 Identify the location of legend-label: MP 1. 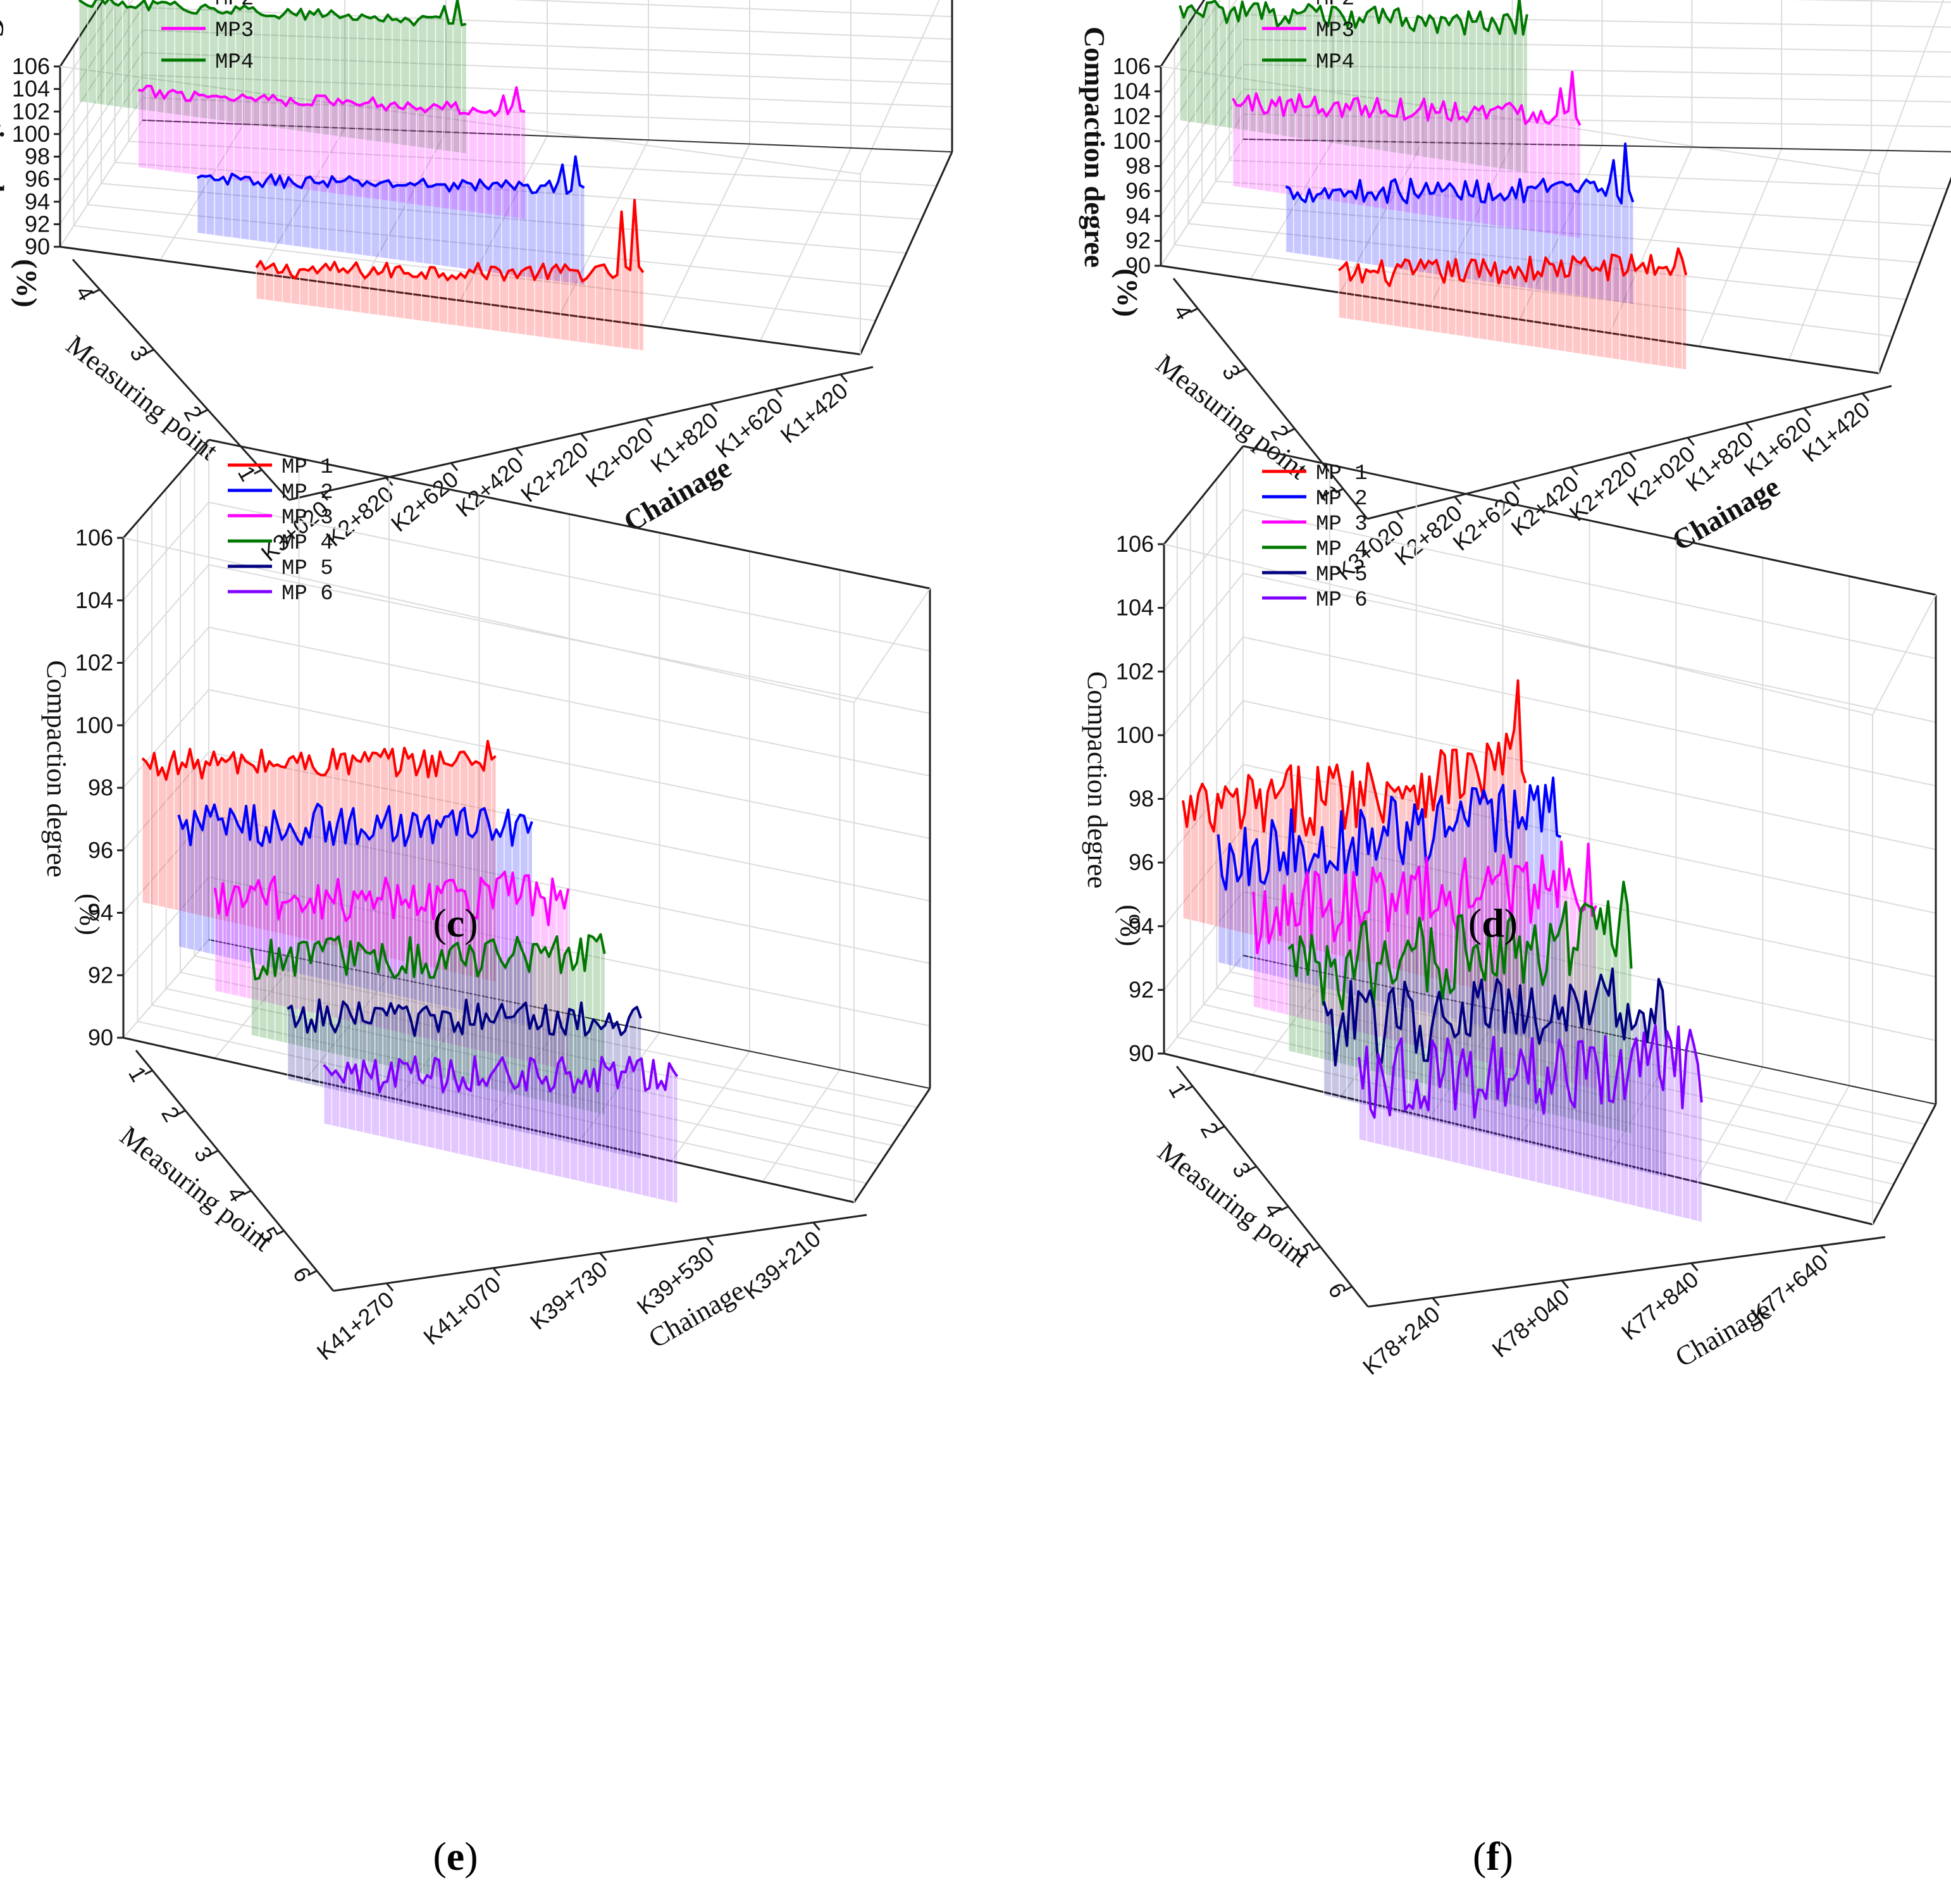
(1342, 474).